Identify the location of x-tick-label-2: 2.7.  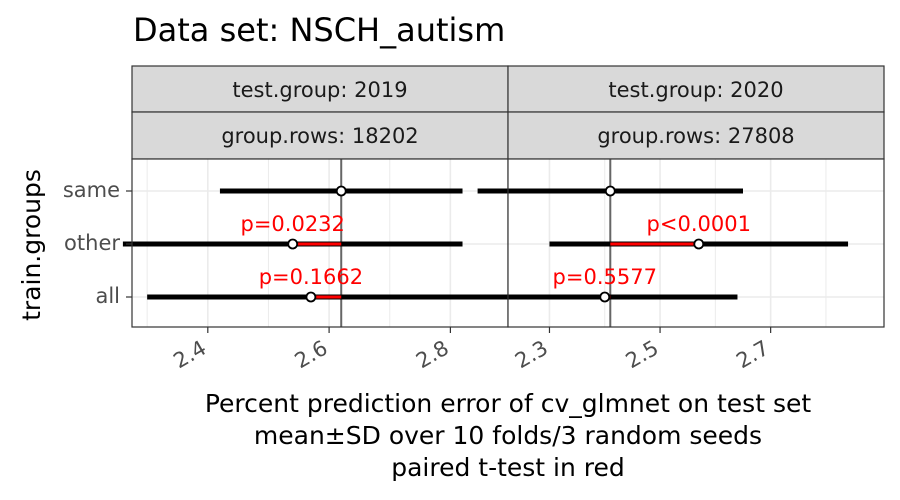
(752, 354).